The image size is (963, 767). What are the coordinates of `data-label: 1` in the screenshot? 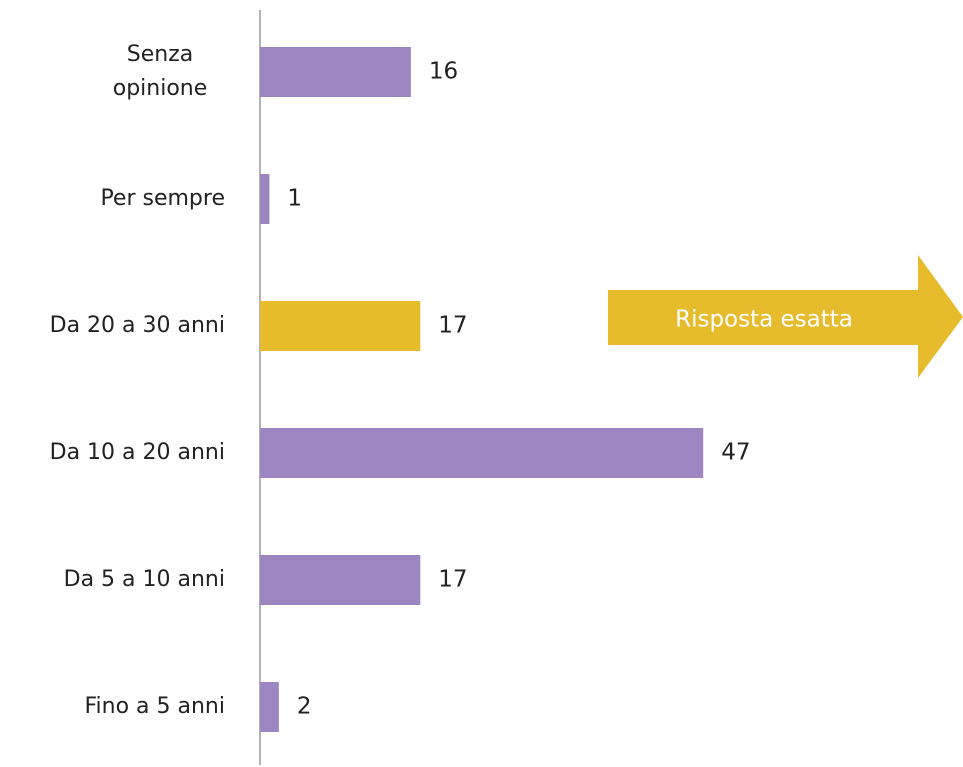 It's located at (294, 199).